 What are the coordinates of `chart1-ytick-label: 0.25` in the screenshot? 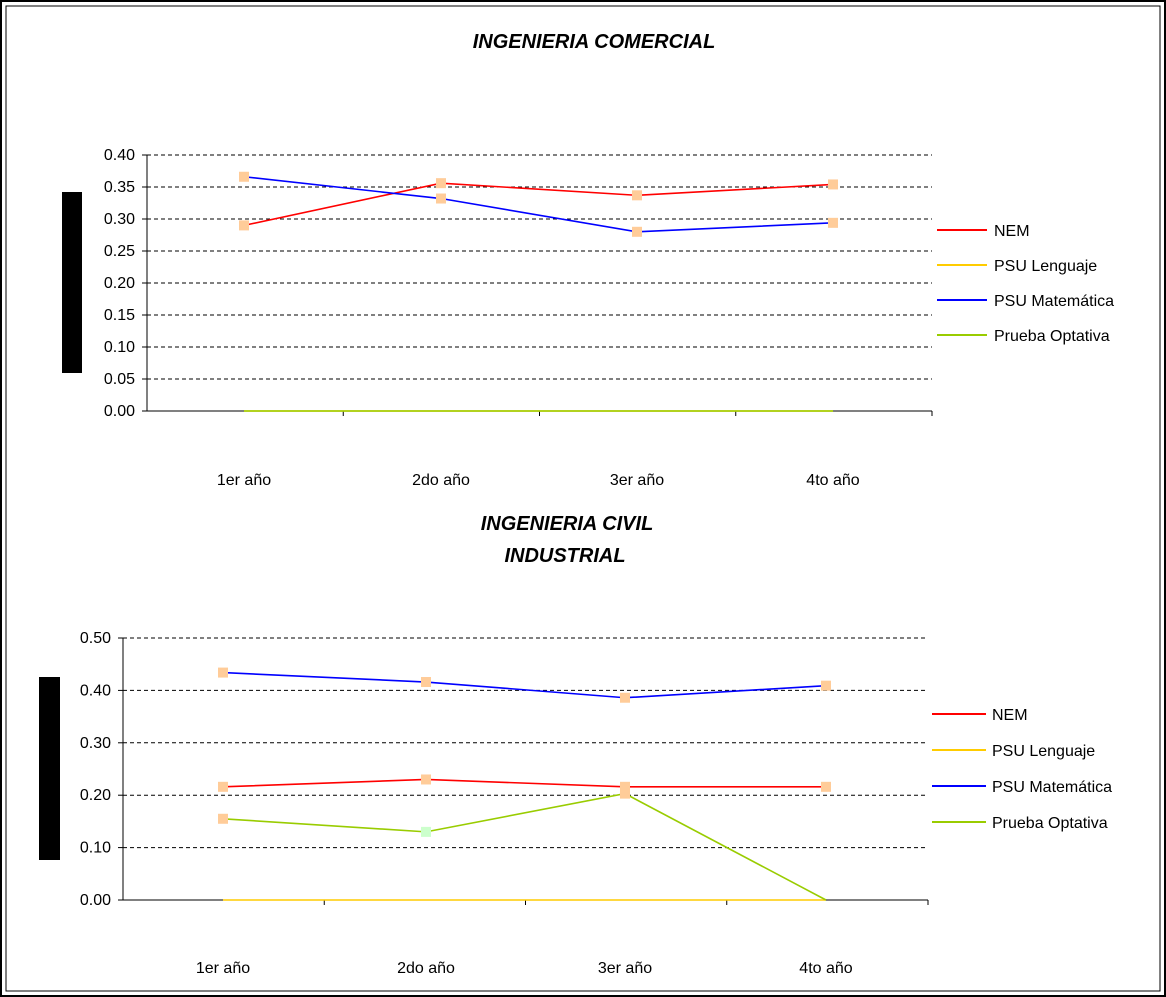 It's located at (119, 251).